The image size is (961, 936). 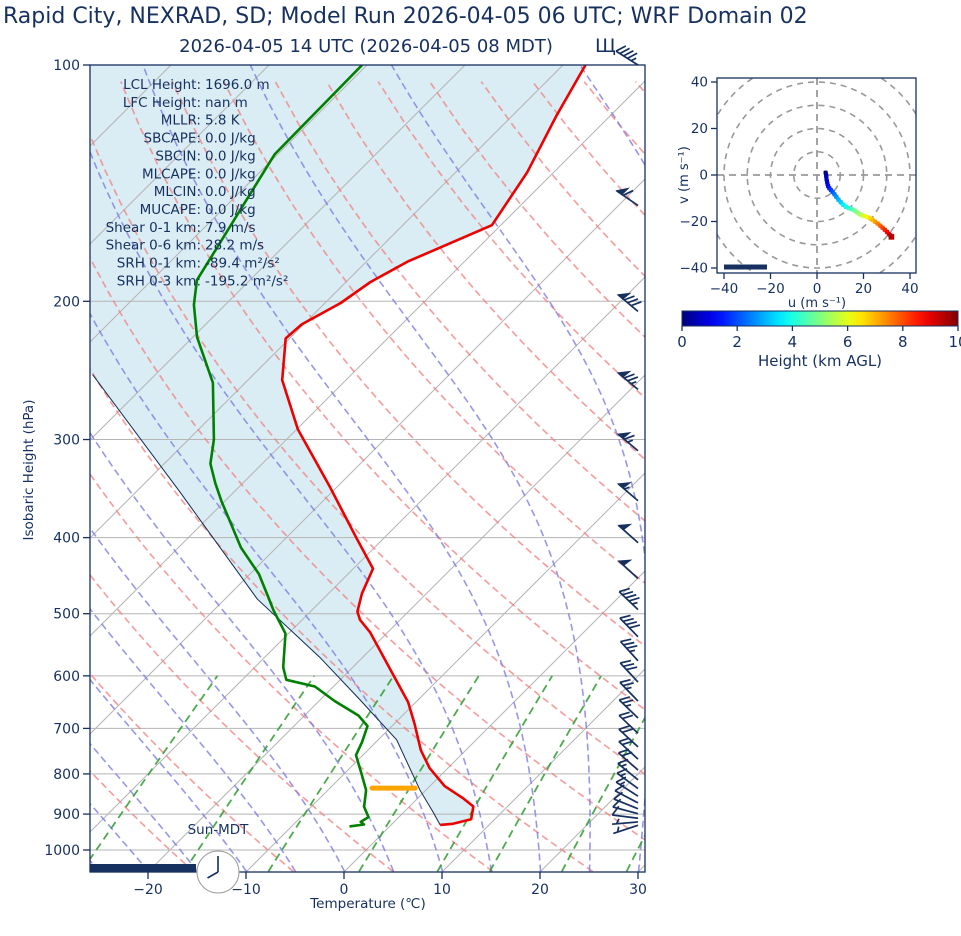 I want to click on stat-label: Shear 0-6 km:, so click(x=153, y=246).